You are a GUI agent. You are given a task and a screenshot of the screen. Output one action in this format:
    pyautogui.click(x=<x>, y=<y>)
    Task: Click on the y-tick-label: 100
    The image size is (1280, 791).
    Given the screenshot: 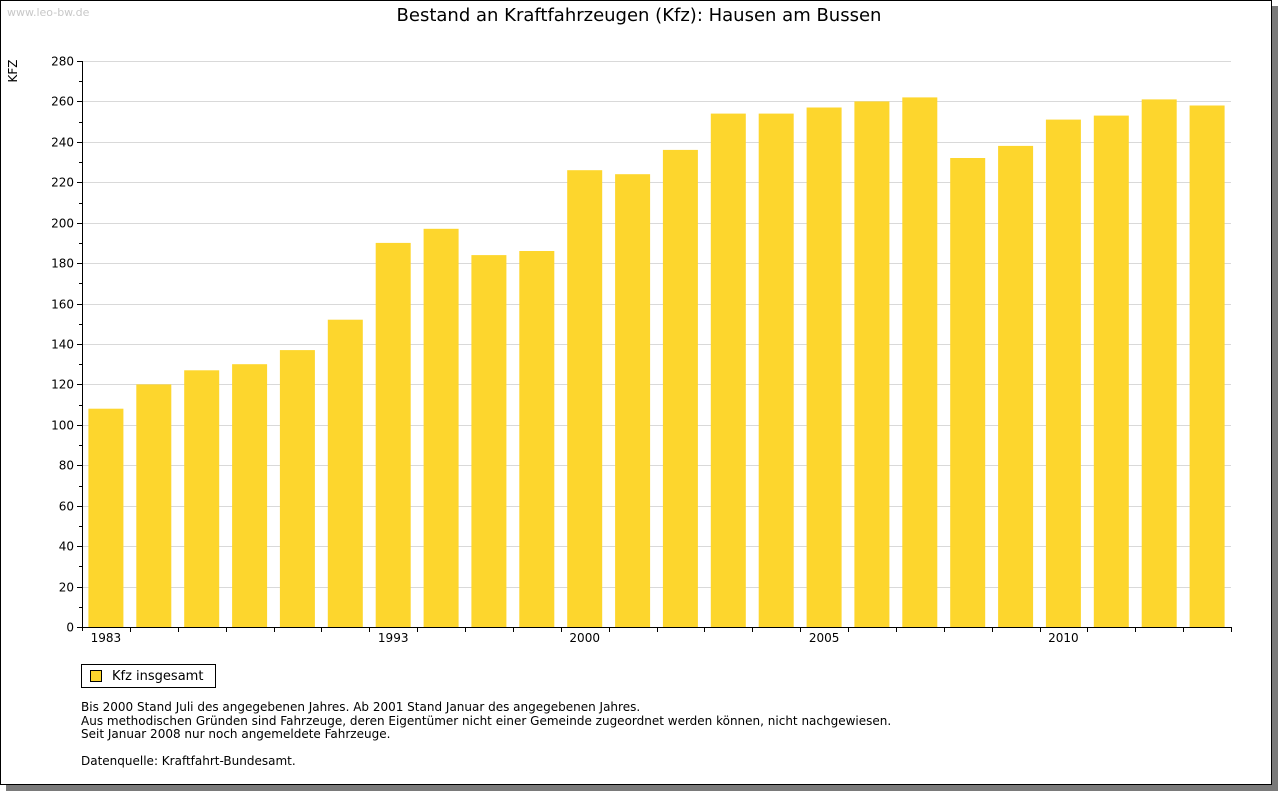 What is the action you would take?
    pyautogui.click(x=62, y=426)
    